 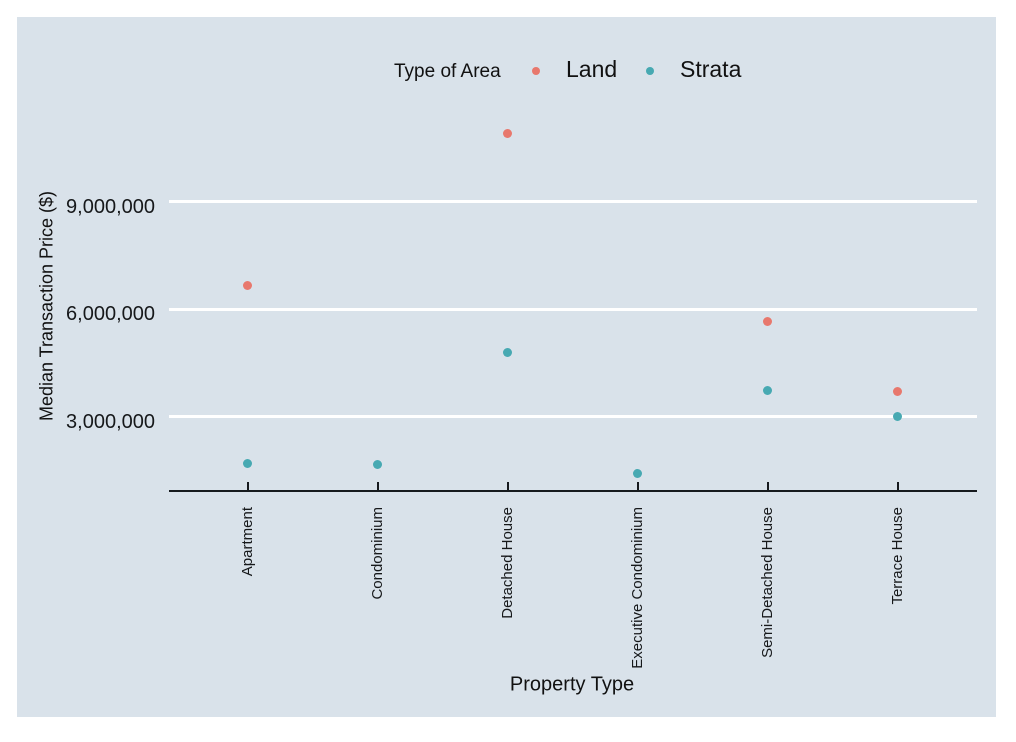 What do you see at coordinates (377, 553) in the screenshot?
I see `x-tick-label: Condominium` at bounding box center [377, 553].